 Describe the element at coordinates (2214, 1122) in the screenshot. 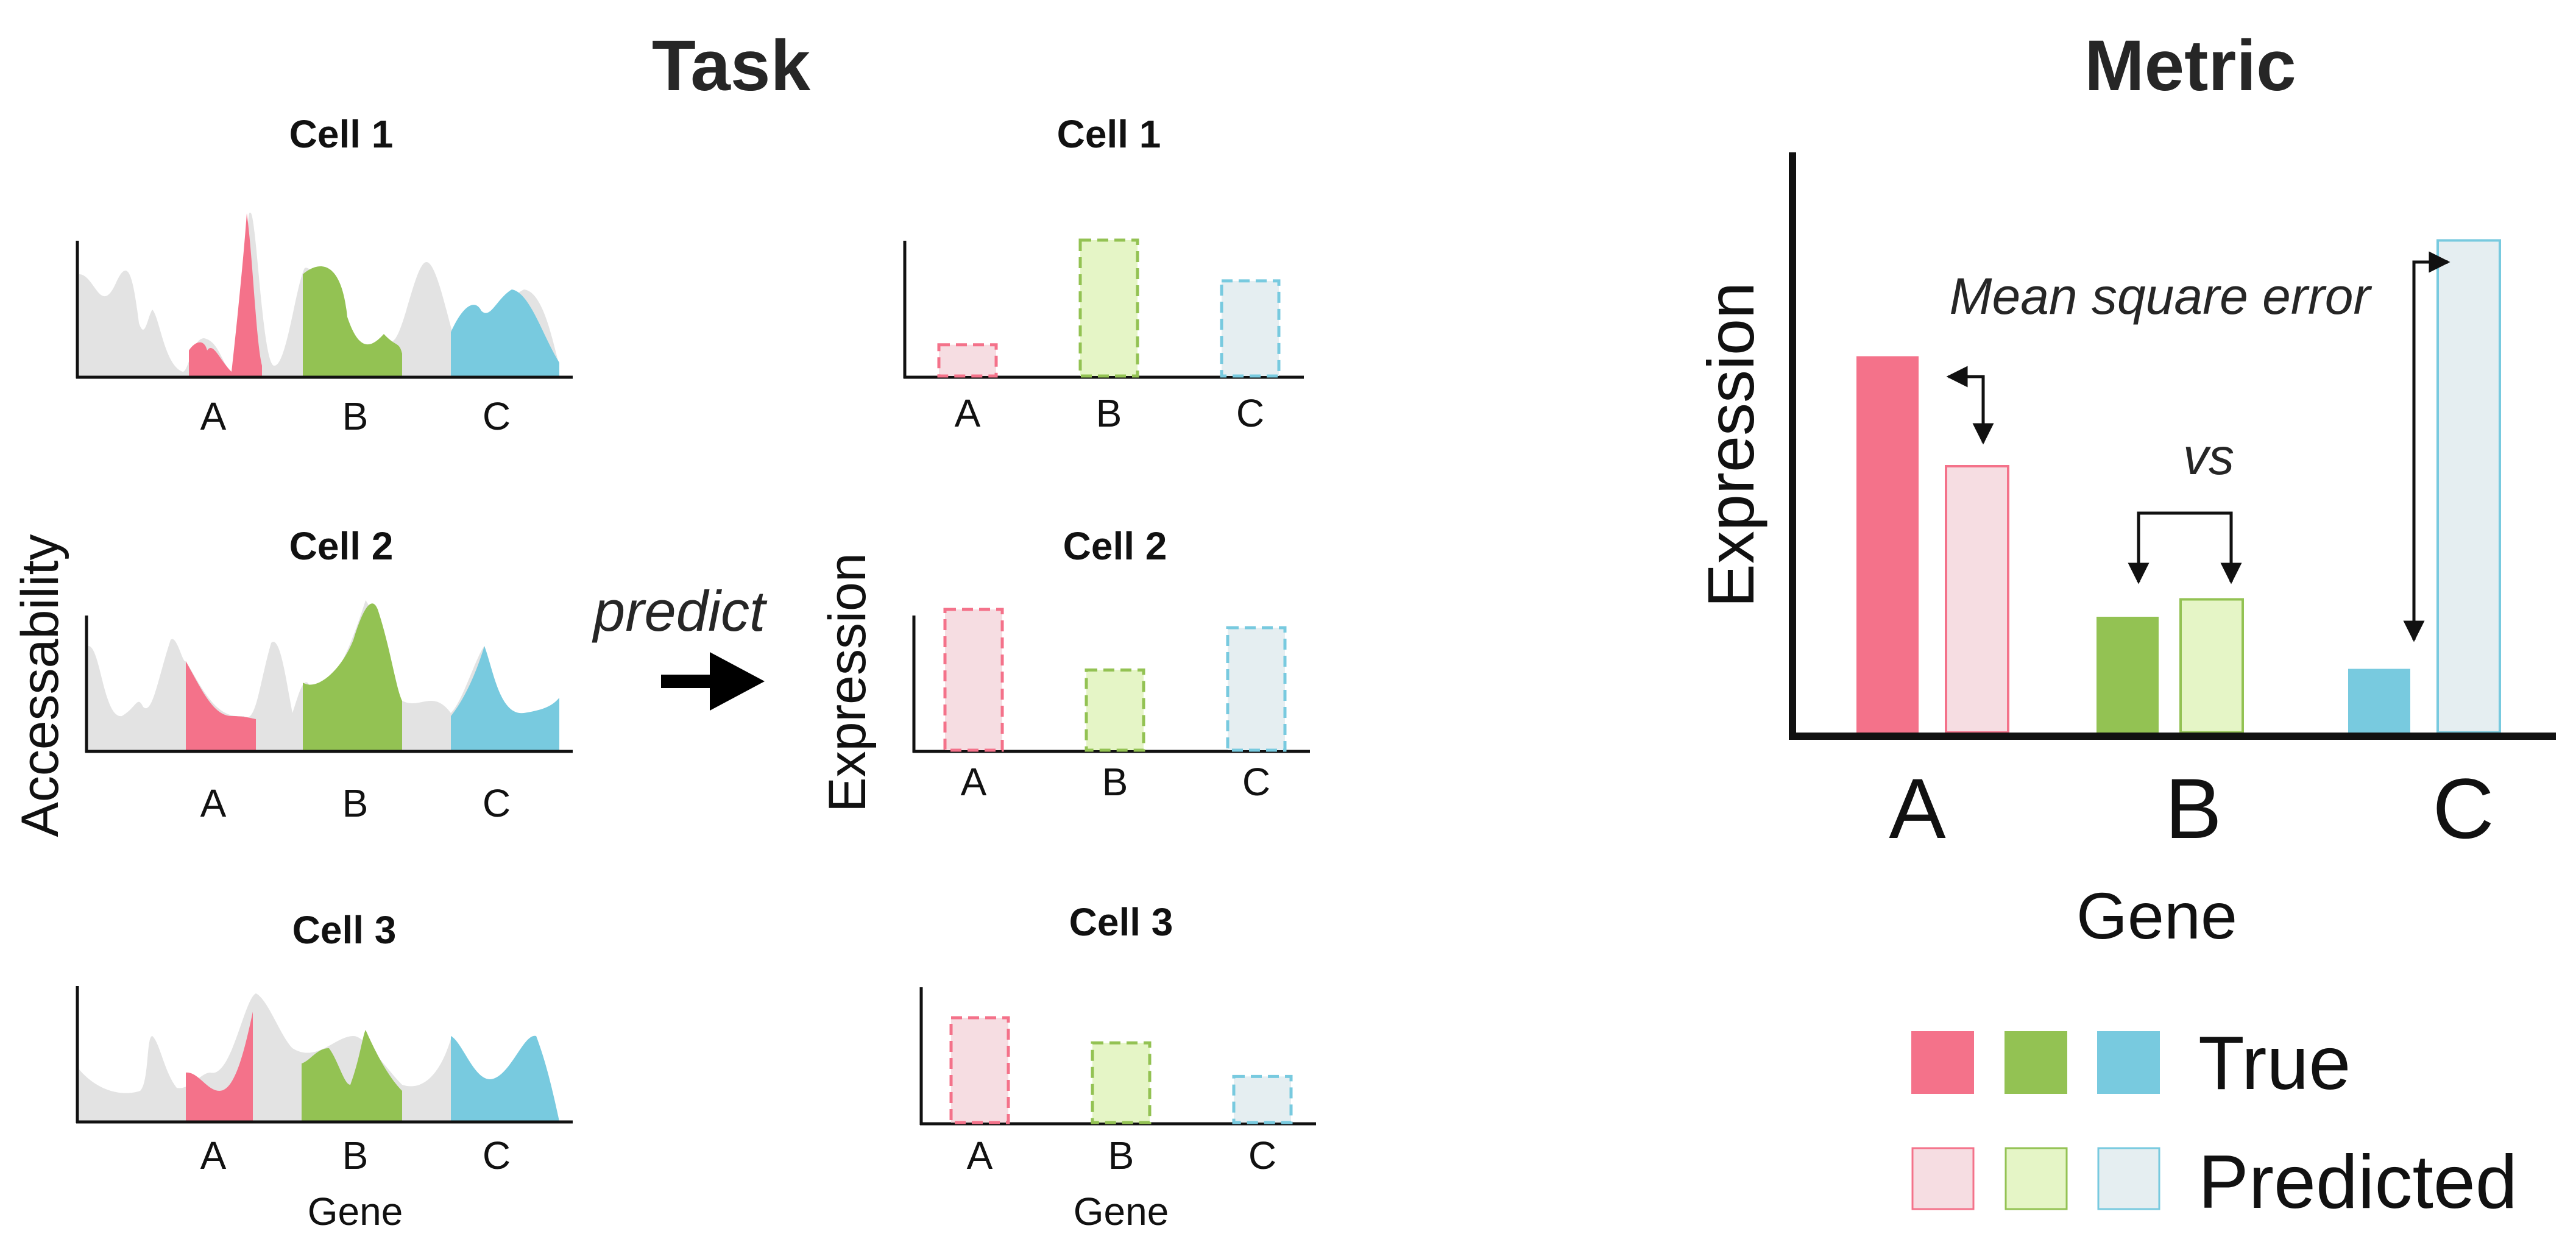

I see `legend: True Predicted` at that location.